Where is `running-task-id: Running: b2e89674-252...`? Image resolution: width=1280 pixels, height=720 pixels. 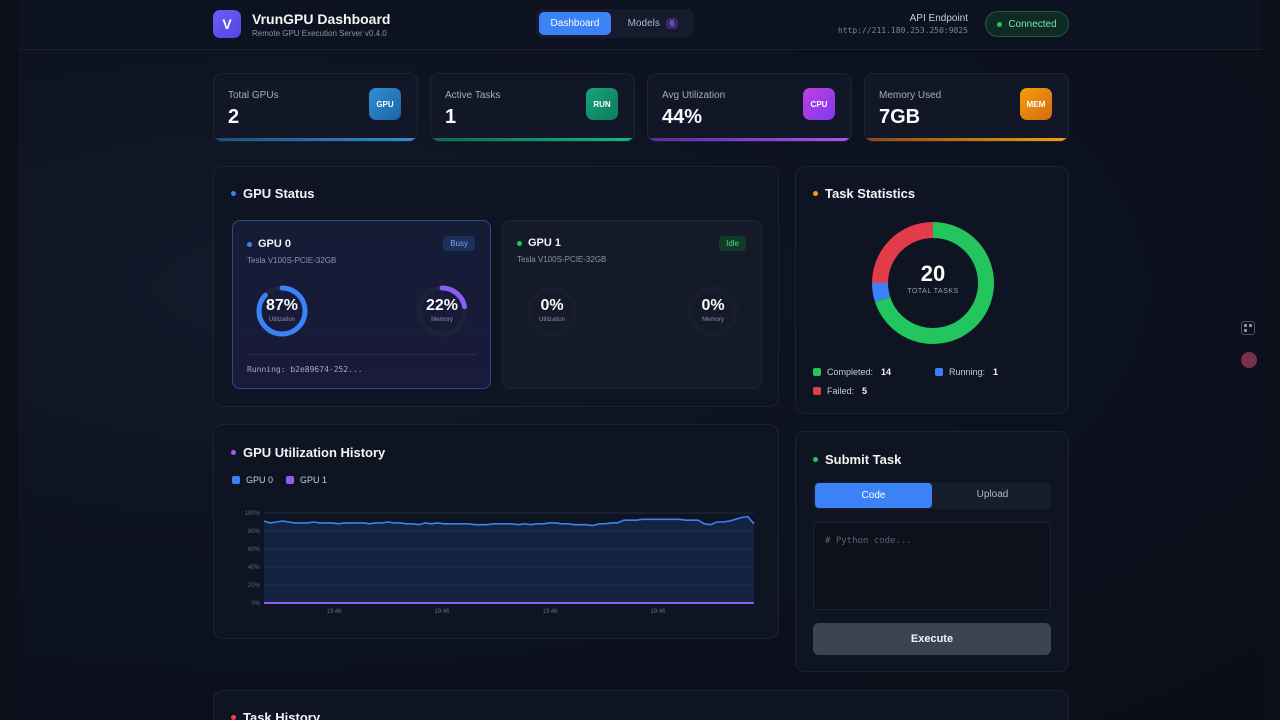 running-task-id: Running: b2e89674-252... is located at coordinates (305, 369).